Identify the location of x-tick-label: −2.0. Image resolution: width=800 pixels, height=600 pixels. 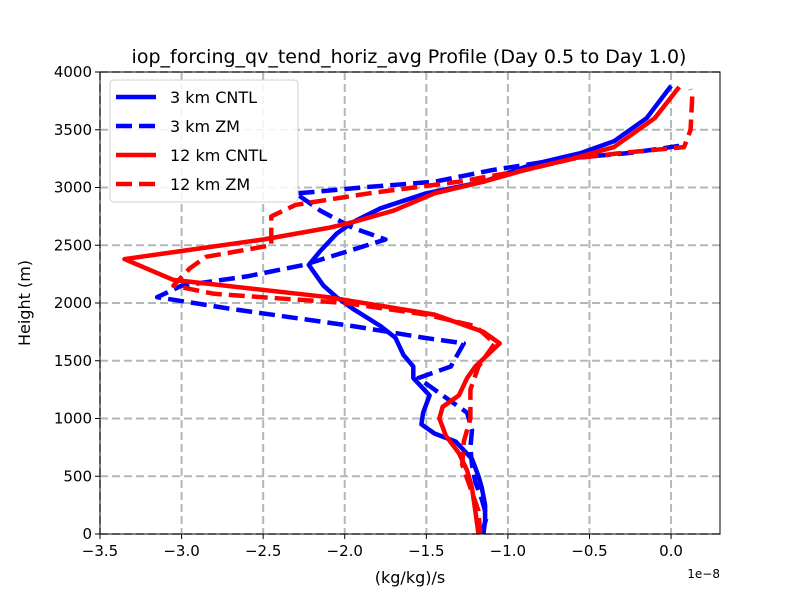
(345, 551).